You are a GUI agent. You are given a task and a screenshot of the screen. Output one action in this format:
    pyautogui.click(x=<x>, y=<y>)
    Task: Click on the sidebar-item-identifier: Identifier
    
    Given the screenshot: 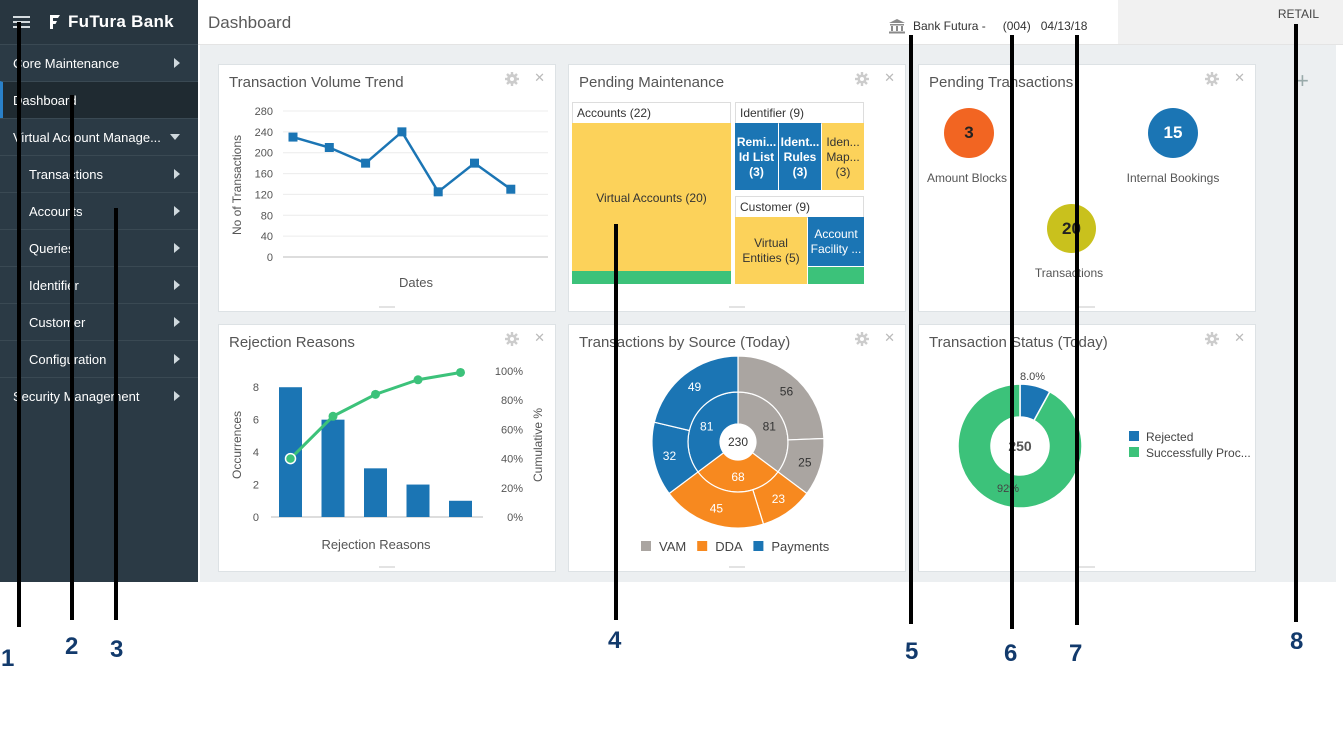 What is the action you would take?
    pyautogui.click(x=99, y=284)
    